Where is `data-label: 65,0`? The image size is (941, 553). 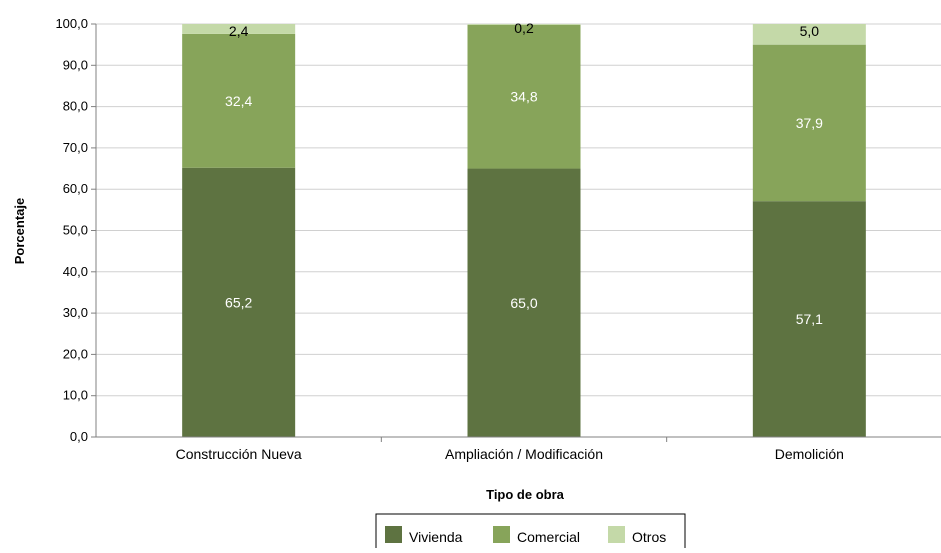 data-label: 65,0 is located at coordinates (523, 303).